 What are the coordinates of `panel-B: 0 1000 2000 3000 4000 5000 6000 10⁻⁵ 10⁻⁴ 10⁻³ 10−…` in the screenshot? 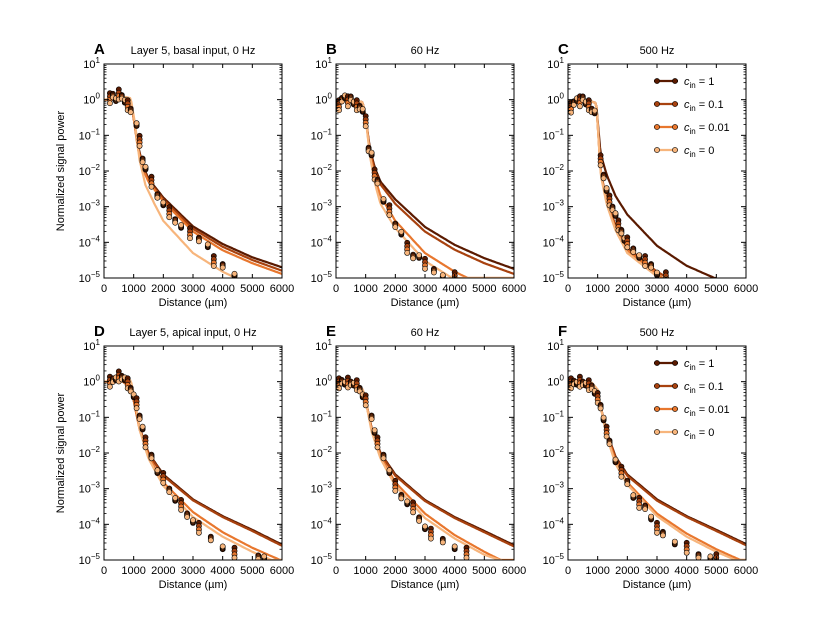 It's located at (419, 175).